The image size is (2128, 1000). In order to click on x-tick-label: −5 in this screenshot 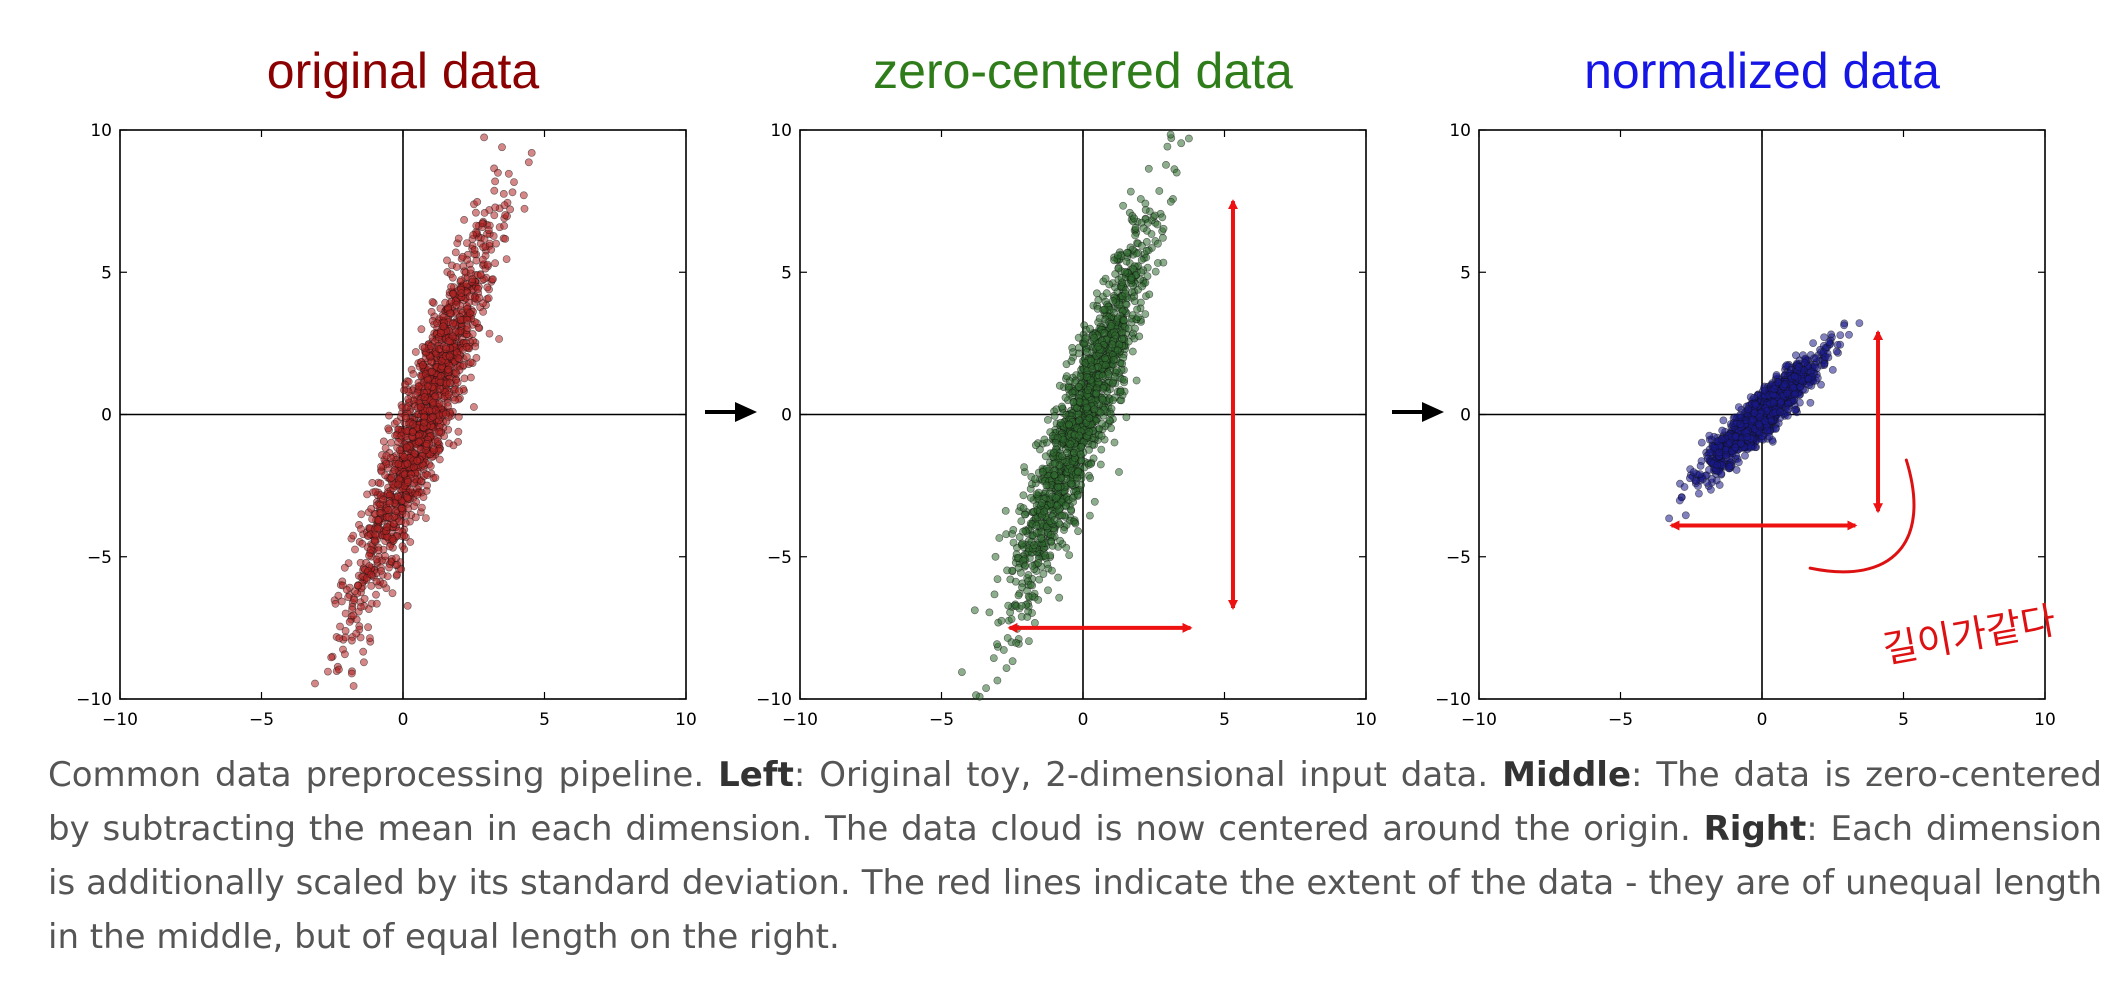, I will do `click(1620, 720)`.